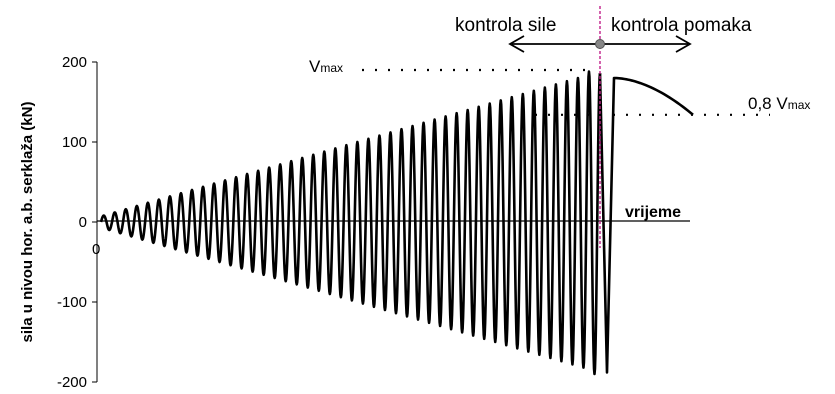  I want to click on y-ticks: 200 100 0 -100 -200, so click(77, 222).